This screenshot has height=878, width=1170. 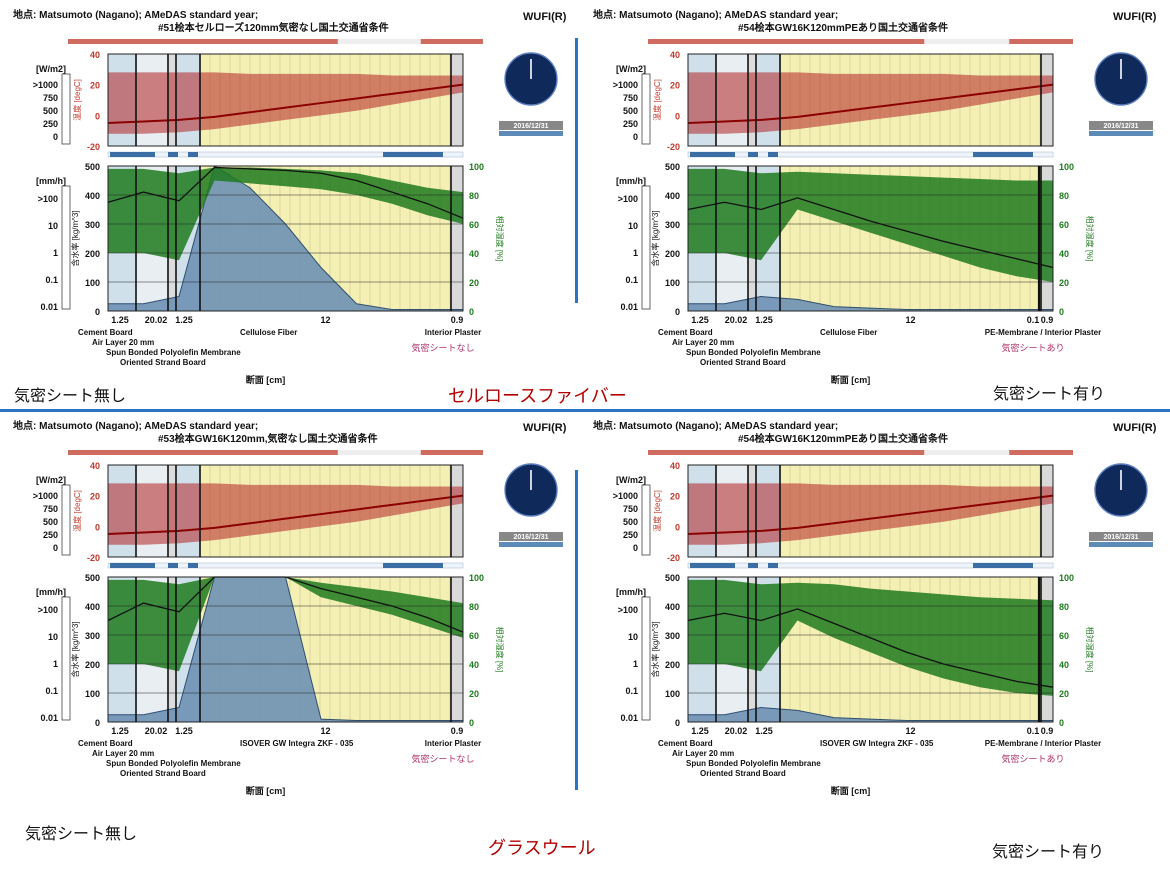 I want to click on interior-name-label: PE-Membrane / Interior Plaster, so click(x=1043, y=743).